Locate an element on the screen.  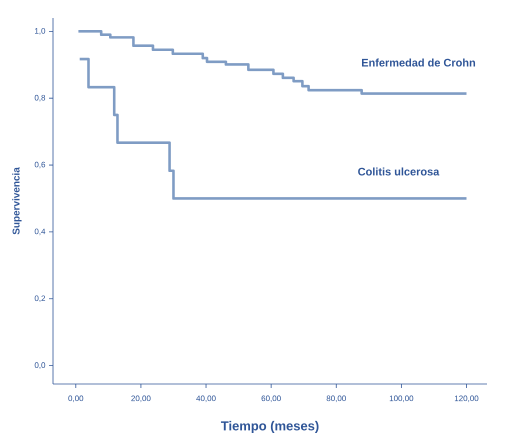
text: Colitis ulcerosa is located at coordinates (399, 171).